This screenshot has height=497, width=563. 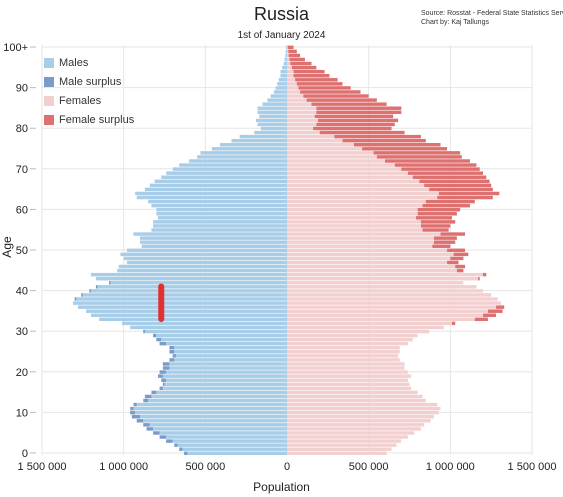 I want to click on y-tick-label: 30, so click(x=22, y=332).